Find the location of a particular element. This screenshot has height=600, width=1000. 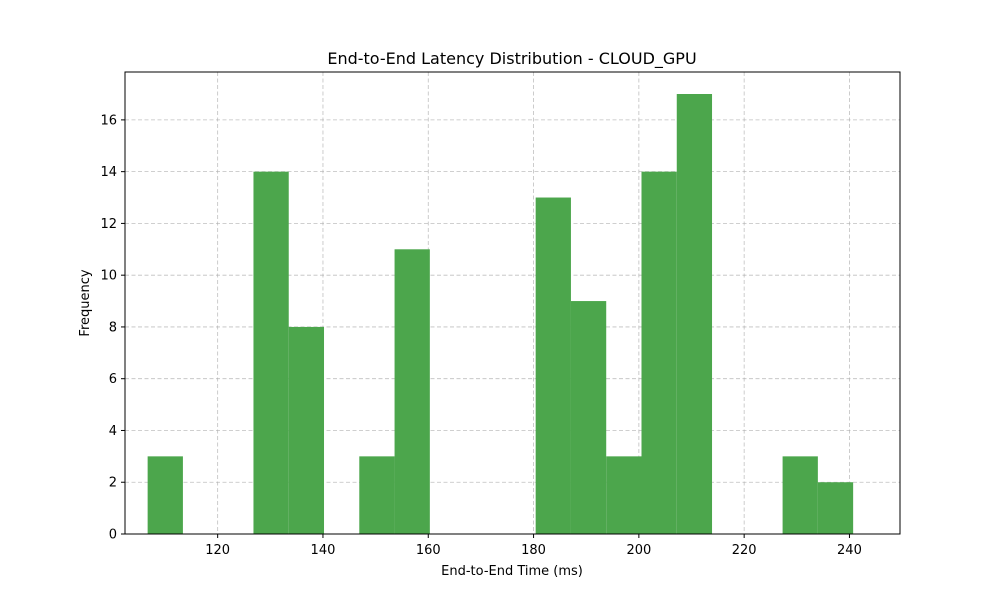

y-tick-label: 12 is located at coordinates (108, 224).